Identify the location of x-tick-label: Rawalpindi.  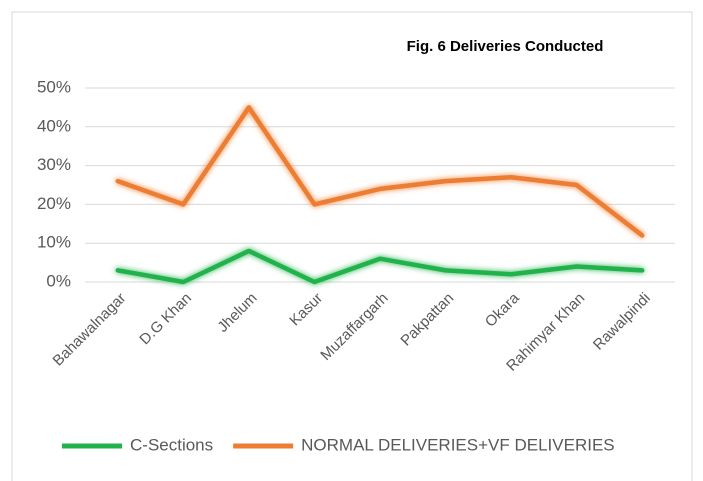
(622, 322).